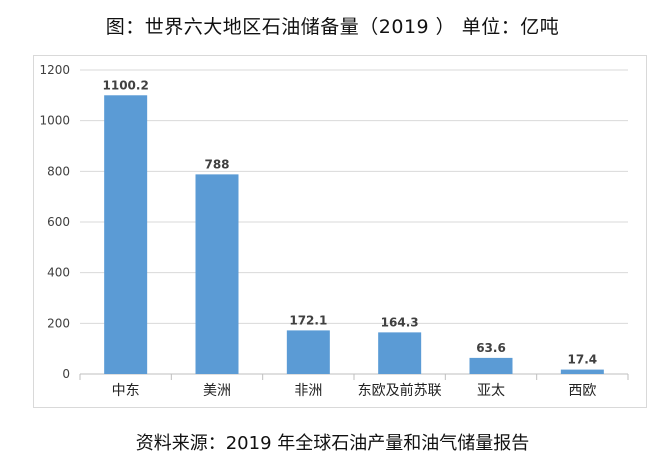 The width and height of the screenshot is (665, 469). Describe the element at coordinates (583, 360) in the screenshot. I see `data-label: 17.4` at that location.